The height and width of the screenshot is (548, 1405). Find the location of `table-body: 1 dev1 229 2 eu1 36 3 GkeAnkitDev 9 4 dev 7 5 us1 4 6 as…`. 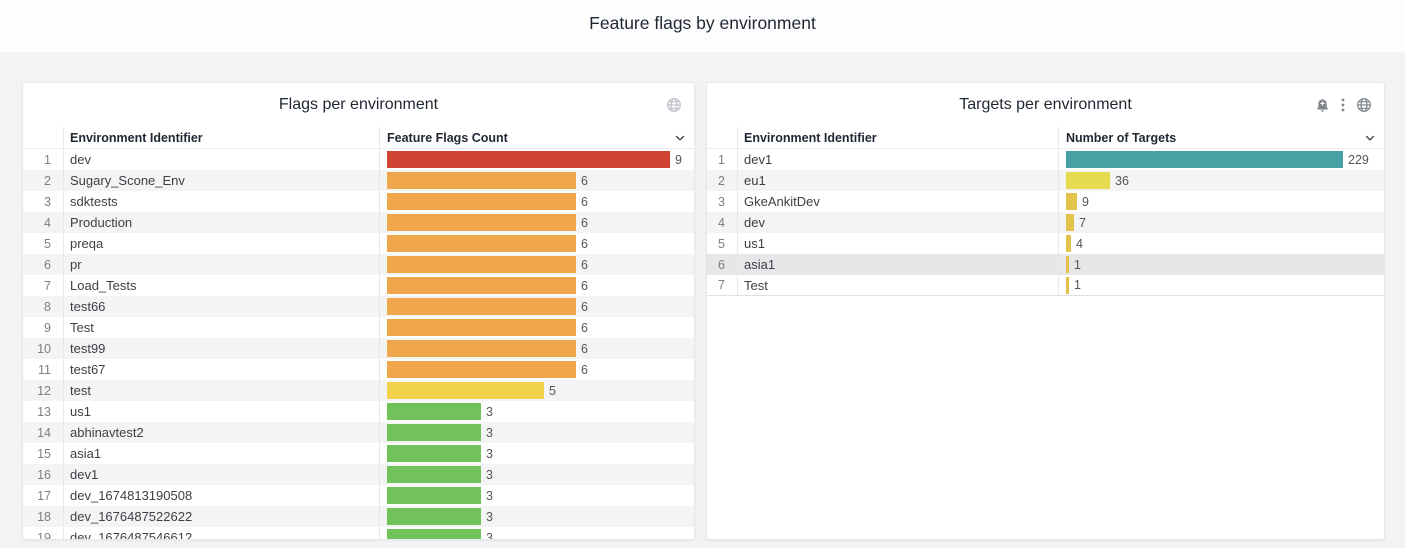

table-body: 1 dev1 229 2 eu1 36 3 GkeAnkitDev 9 4 dev 7 5 us1 4 6 as… is located at coordinates (1045, 222).